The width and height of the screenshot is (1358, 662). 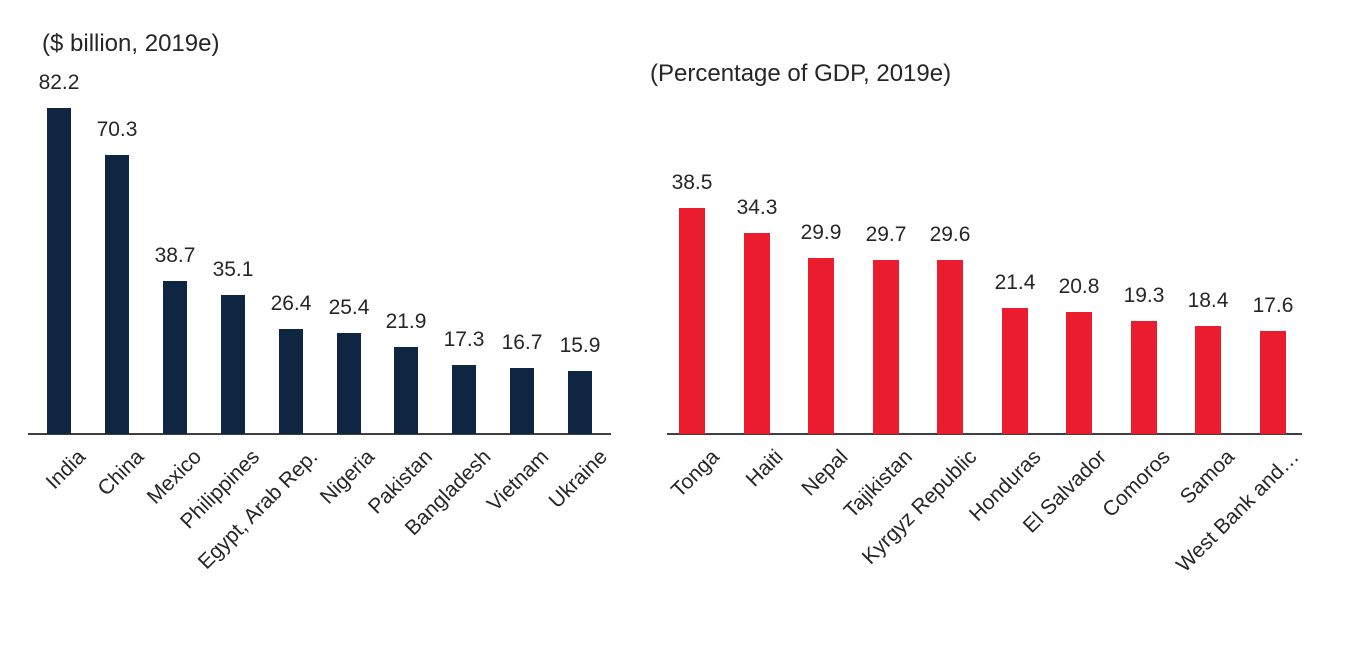 I want to click on bar-tonga, so click(x=692, y=321).